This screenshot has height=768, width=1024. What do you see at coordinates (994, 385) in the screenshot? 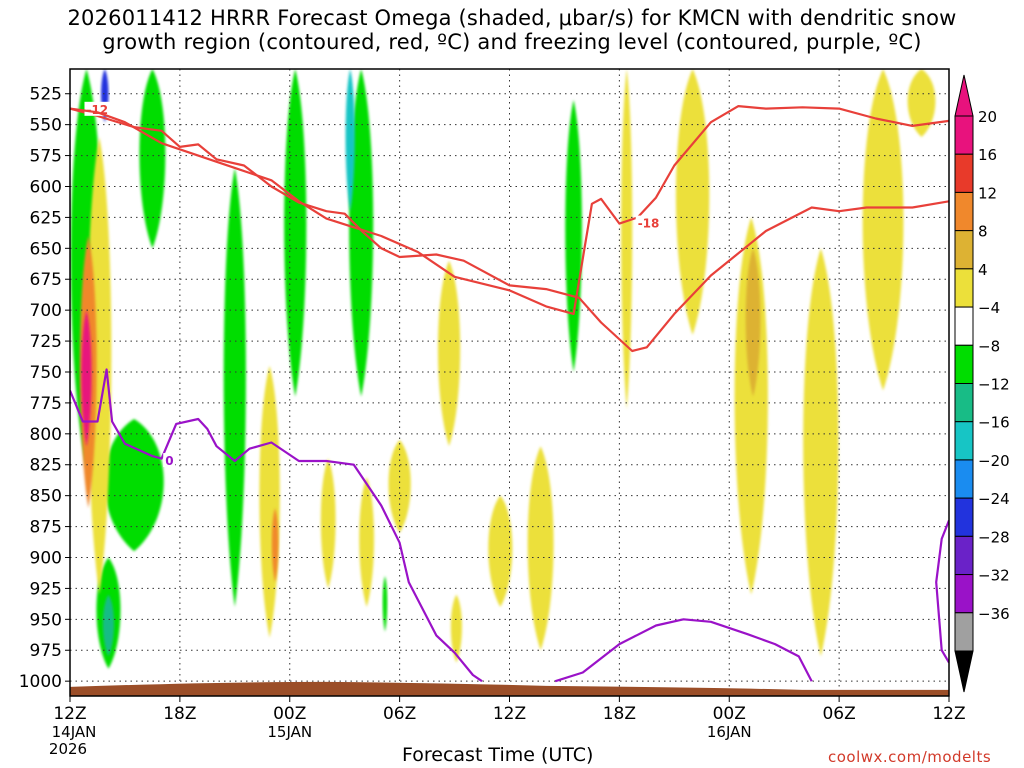
I see `colorbar-label-7: −12` at bounding box center [994, 385].